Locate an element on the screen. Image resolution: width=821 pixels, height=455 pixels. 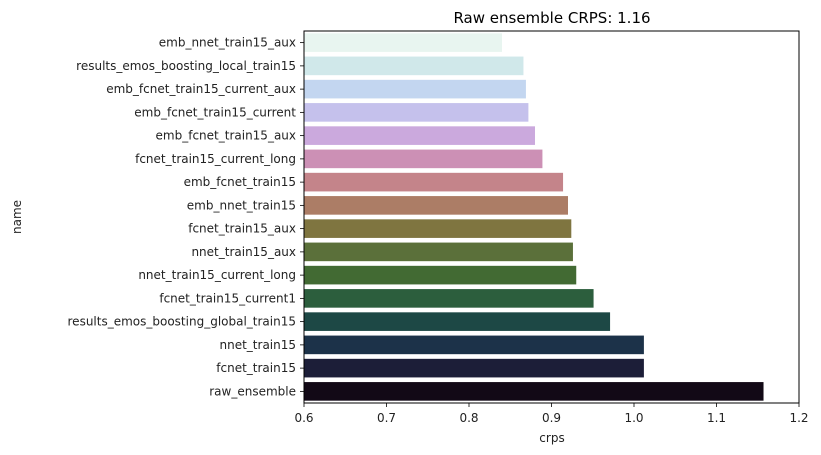
y-tick-label: emb_nnet_train15 is located at coordinates (241, 205).